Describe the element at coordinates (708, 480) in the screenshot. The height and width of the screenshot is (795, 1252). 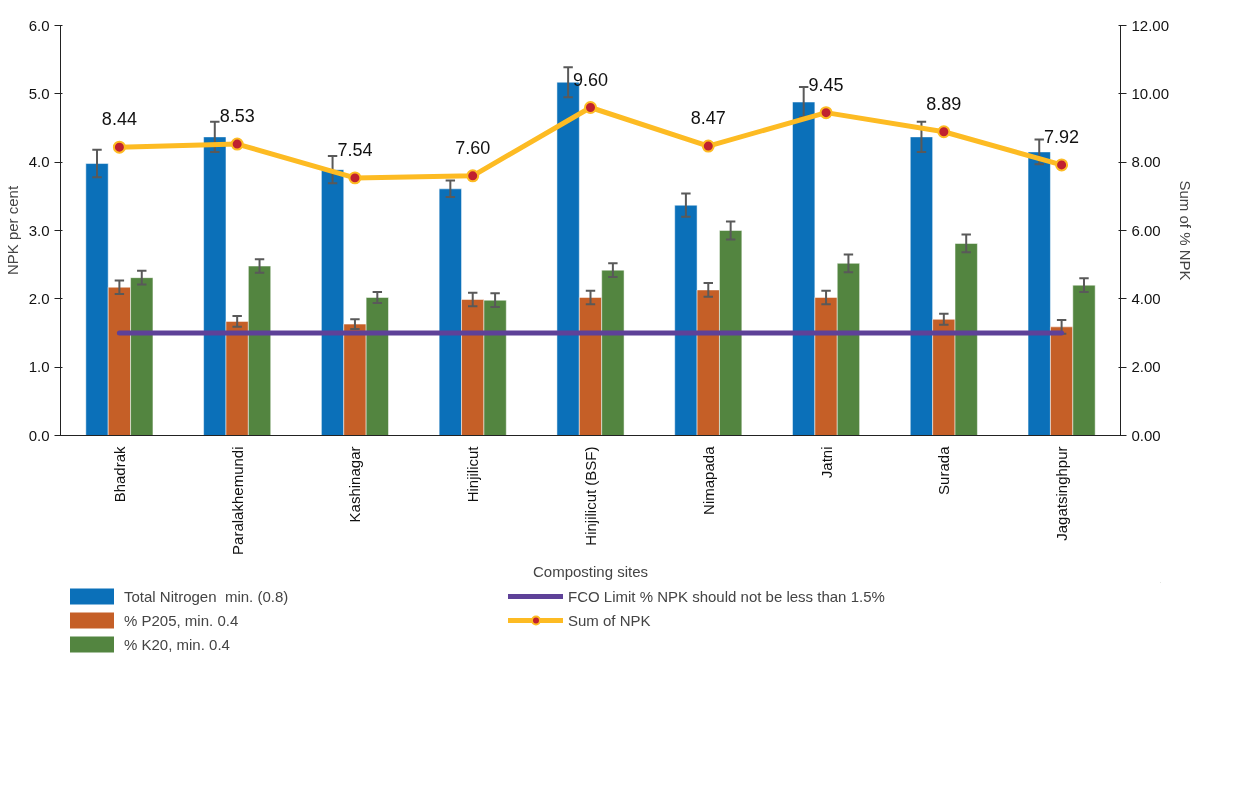
I see `x-tick-label: Nimapada` at that location.